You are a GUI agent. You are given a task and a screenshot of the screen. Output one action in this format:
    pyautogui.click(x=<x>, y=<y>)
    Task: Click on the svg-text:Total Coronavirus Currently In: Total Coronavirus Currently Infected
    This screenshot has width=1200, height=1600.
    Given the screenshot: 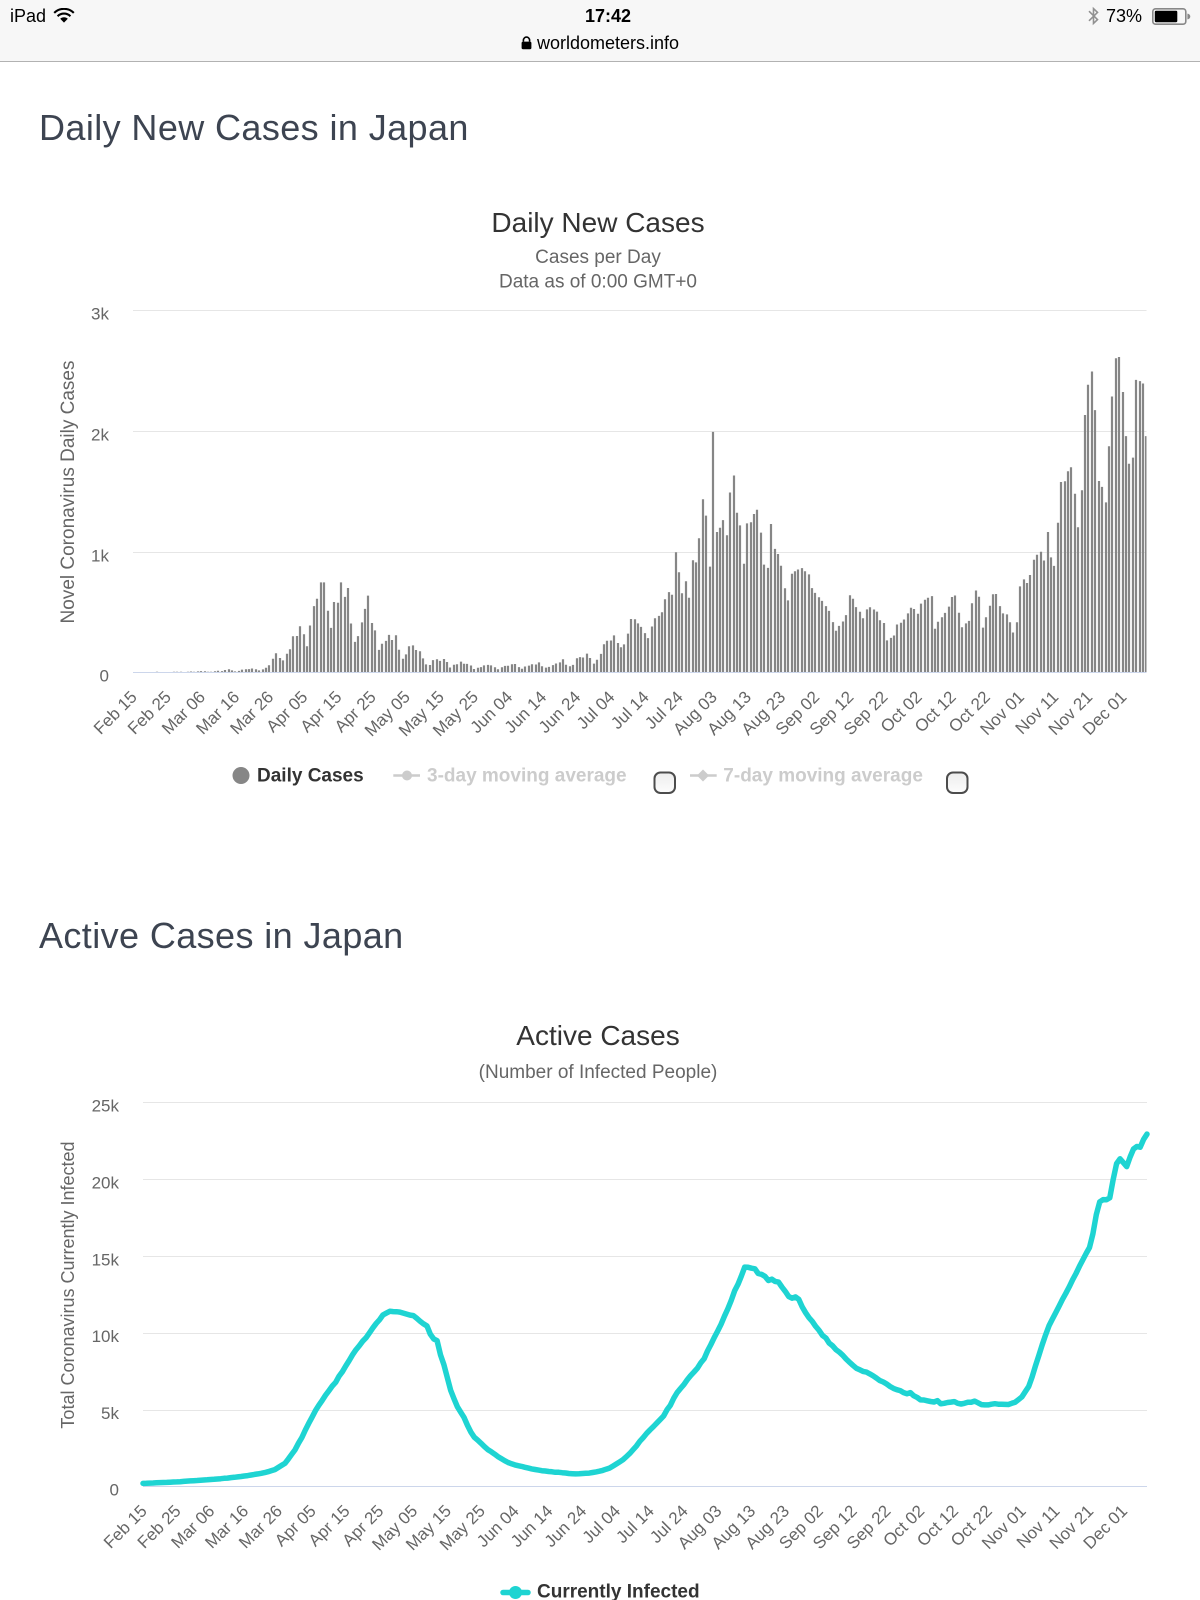 What is the action you would take?
    pyautogui.click(x=68, y=1284)
    